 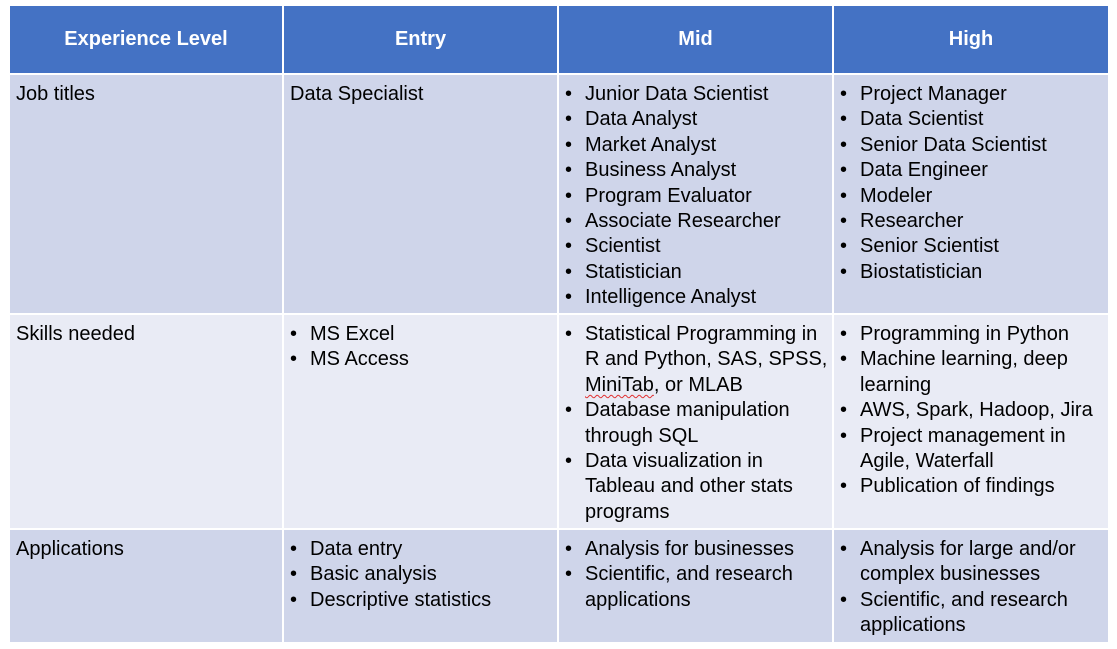 I want to click on list-item: Project Manager, so click(x=972, y=95).